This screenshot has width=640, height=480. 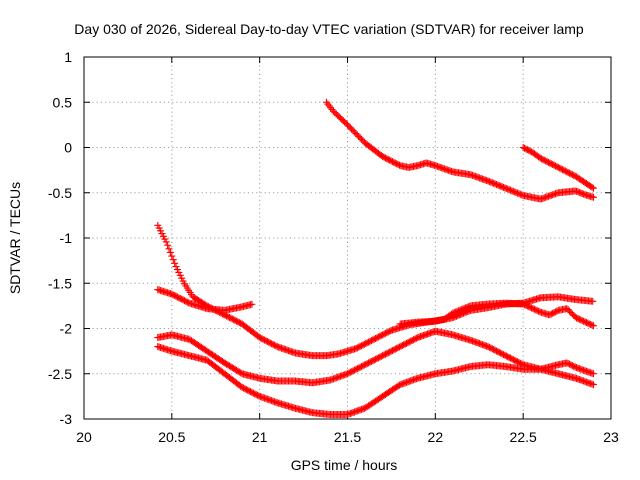 What do you see at coordinates (66, 329) in the screenshot?
I see `y-tick-label: -2` at bounding box center [66, 329].